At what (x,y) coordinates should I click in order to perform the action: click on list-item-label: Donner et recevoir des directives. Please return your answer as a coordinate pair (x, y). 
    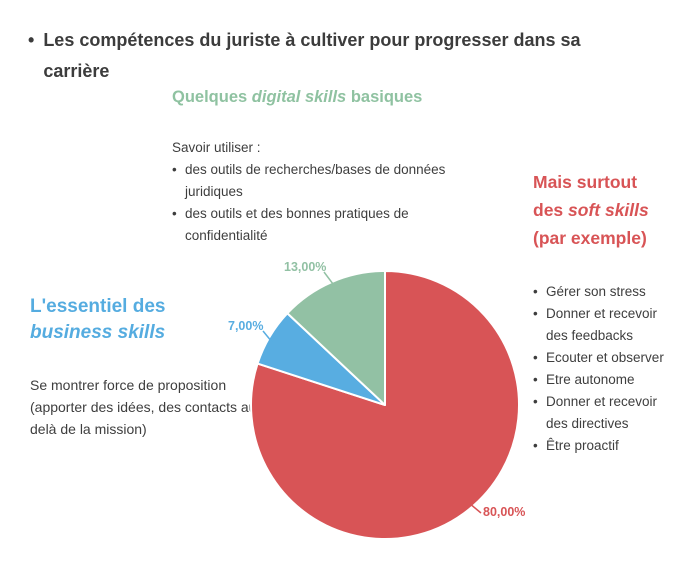
    Looking at the image, I should click on (602, 412).